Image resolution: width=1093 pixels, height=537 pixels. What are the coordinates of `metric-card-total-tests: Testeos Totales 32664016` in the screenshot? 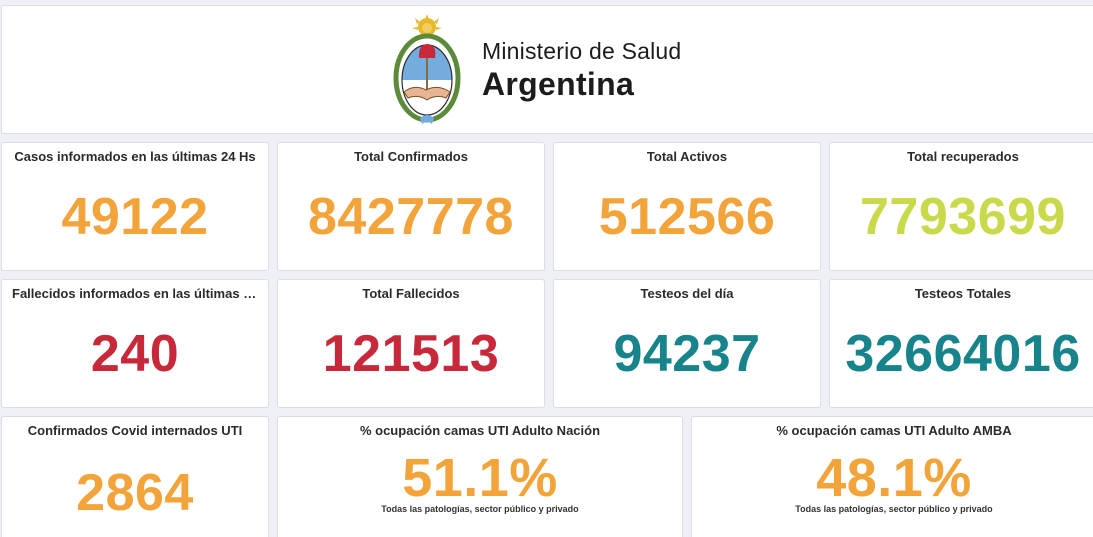 It's located at (961, 343).